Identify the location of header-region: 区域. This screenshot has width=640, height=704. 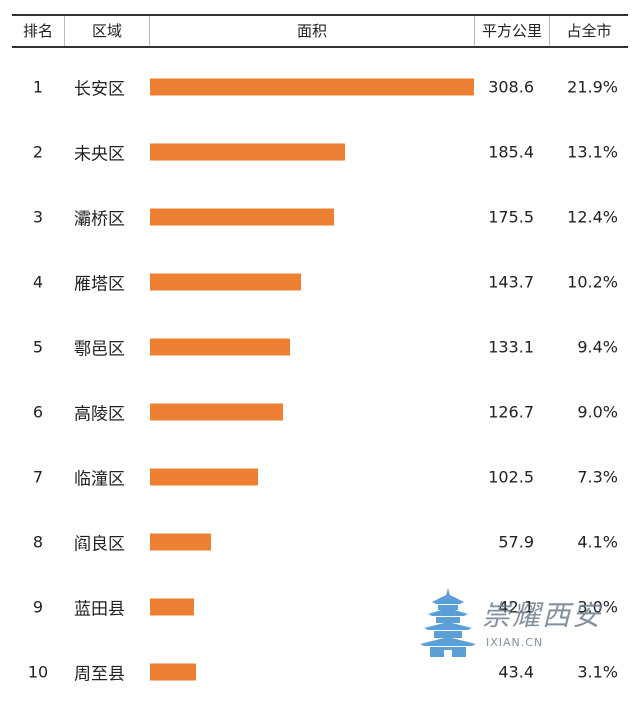
(106, 31).